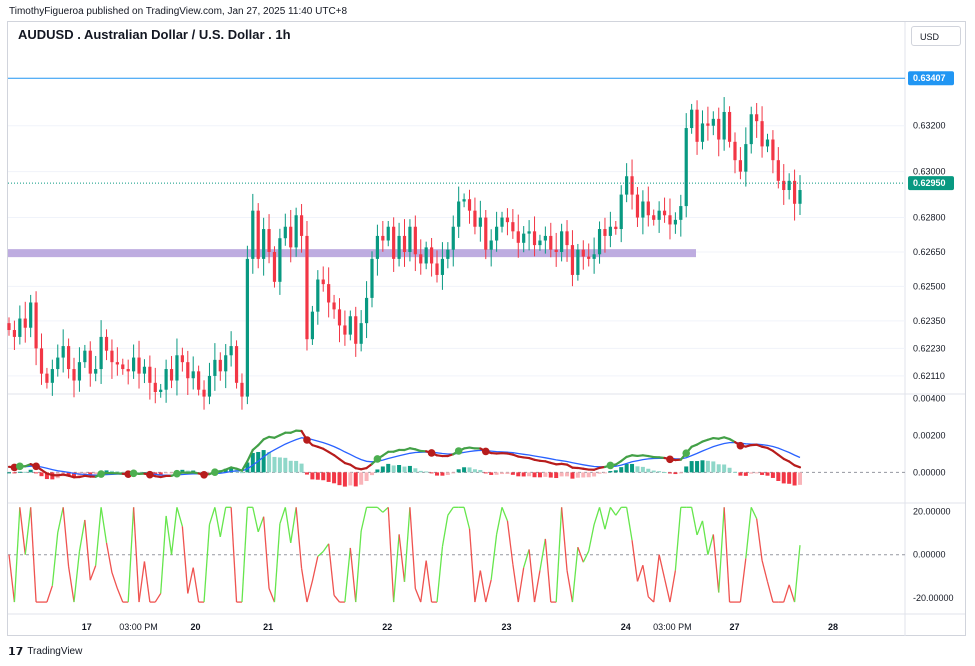  What do you see at coordinates (626, 627) in the screenshot?
I see `x-tick-label: 24` at bounding box center [626, 627].